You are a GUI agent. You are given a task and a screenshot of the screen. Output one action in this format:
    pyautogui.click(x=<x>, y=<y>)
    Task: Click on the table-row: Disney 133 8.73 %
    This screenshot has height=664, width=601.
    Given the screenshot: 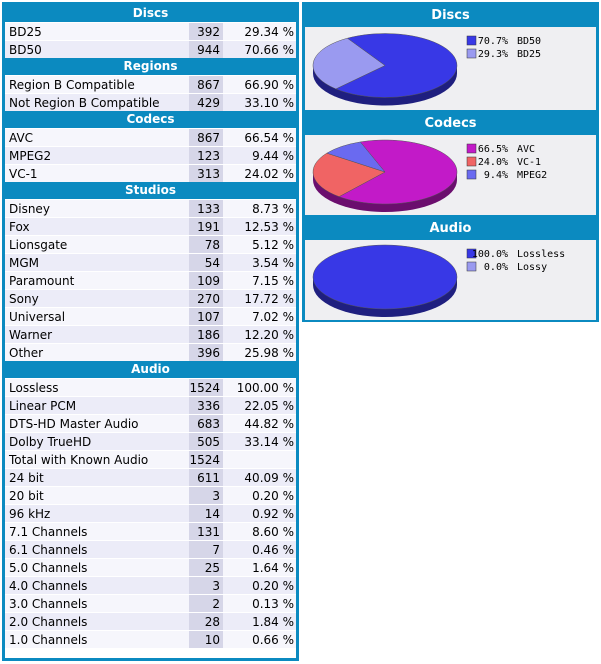 What is the action you would take?
    pyautogui.click(x=150, y=208)
    